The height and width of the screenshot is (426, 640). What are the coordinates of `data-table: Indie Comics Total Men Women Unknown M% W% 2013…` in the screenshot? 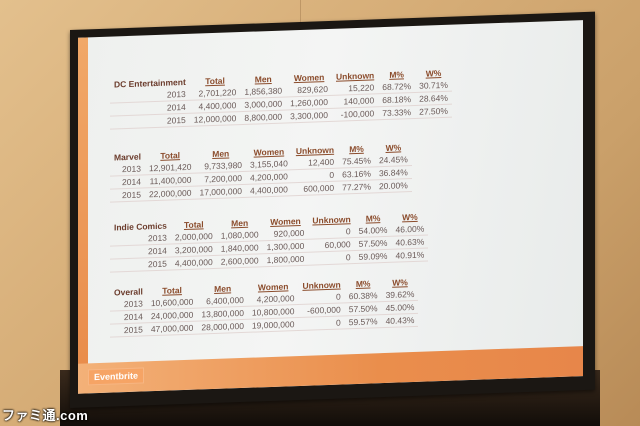 It's located at (269, 241).